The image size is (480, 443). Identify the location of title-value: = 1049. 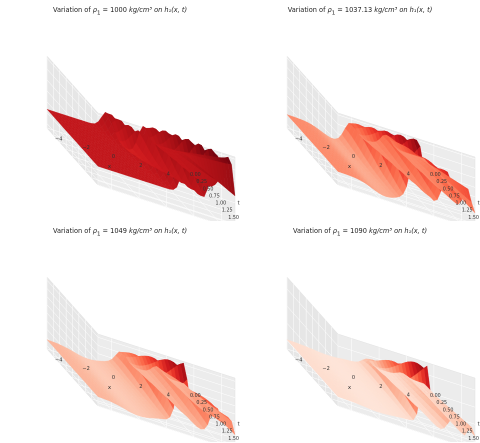
(115, 231).